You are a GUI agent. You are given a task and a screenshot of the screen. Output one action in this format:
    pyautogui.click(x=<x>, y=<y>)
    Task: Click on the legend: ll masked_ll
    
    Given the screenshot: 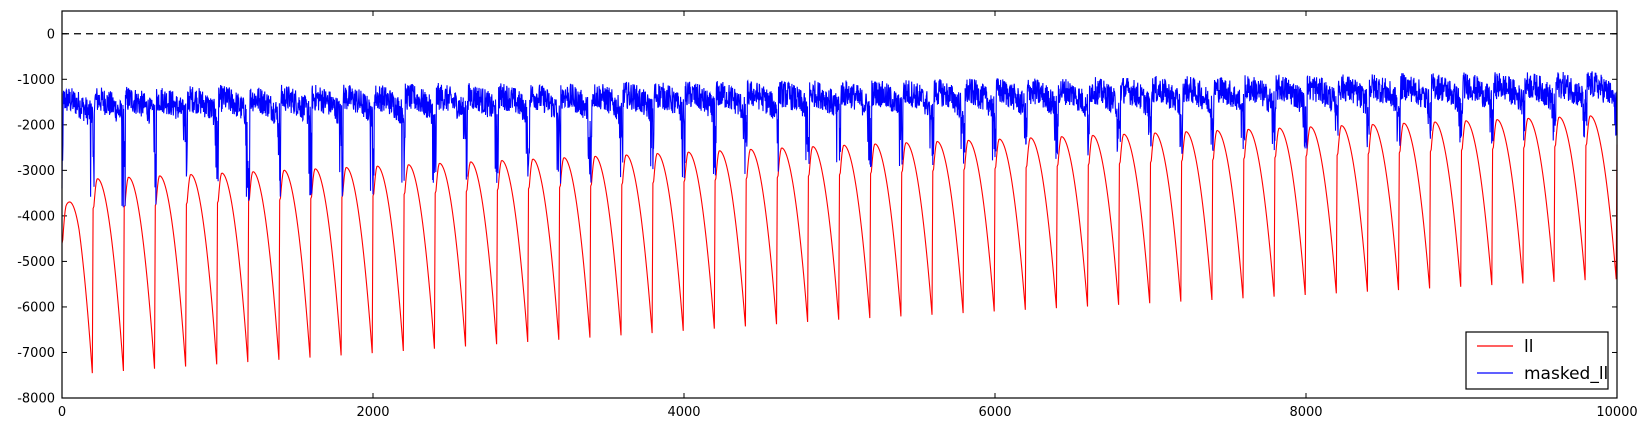 What is the action you would take?
    pyautogui.click(x=1537, y=360)
    